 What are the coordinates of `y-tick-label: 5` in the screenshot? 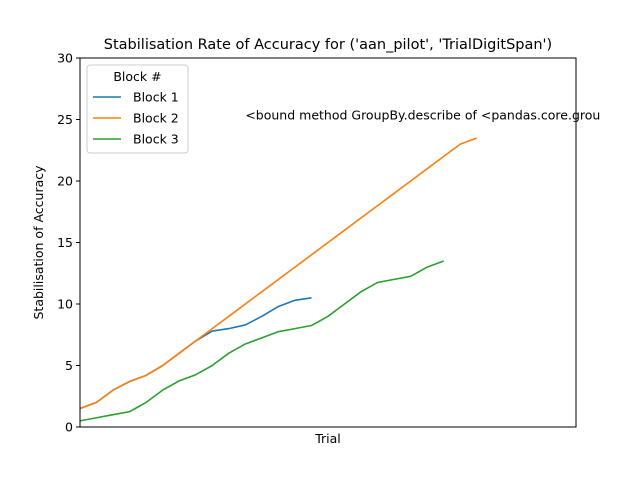 It's located at (69, 365).